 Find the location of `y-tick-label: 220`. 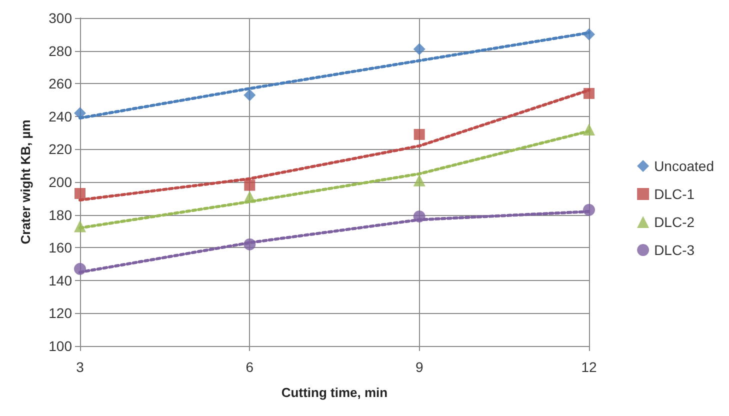

y-tick-label: 220 is located at coordinates (60, 149).